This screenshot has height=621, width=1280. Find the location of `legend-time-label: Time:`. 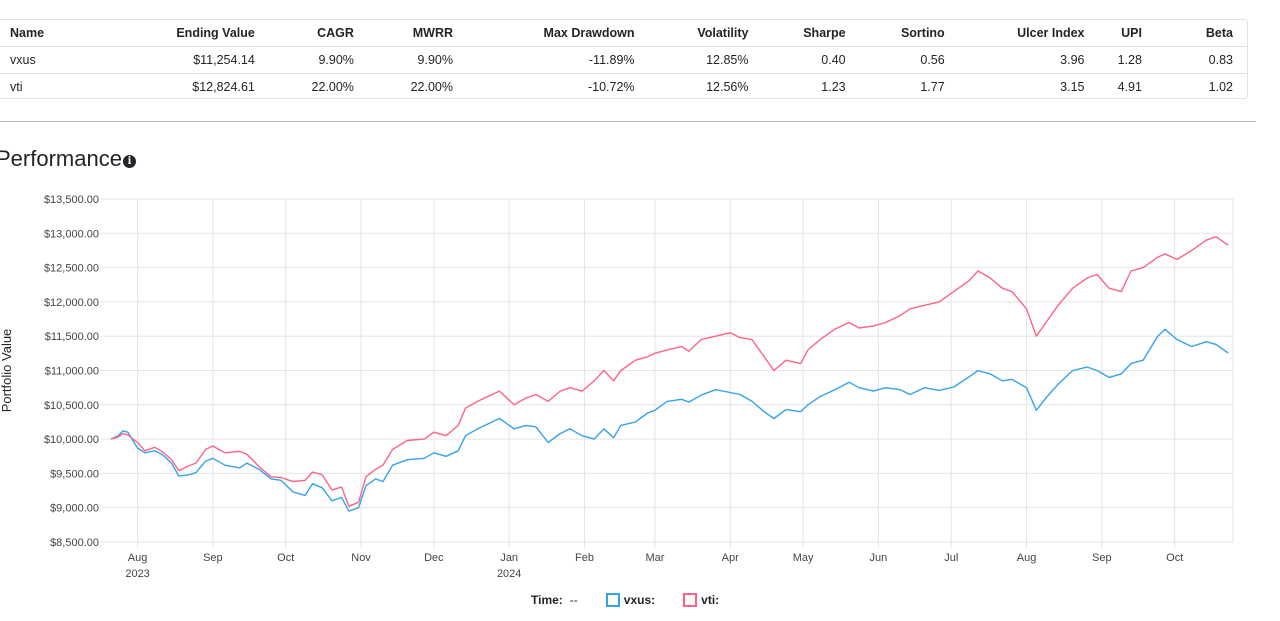

legend-time-label: Time: is located at coordinates (547, 600).